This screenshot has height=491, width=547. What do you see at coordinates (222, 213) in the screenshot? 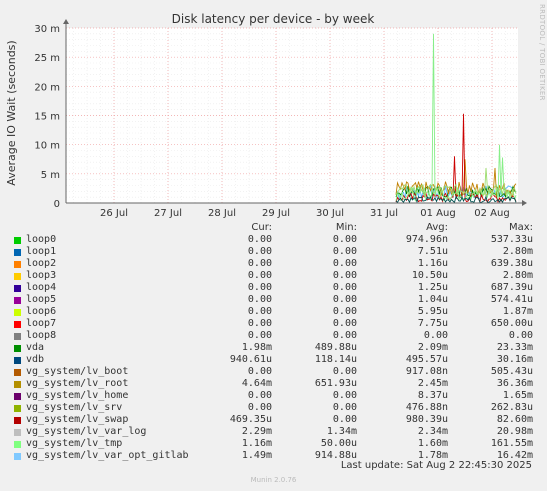
I see `x-tick-label: 28 Jul` at bounding box center [222, 213].